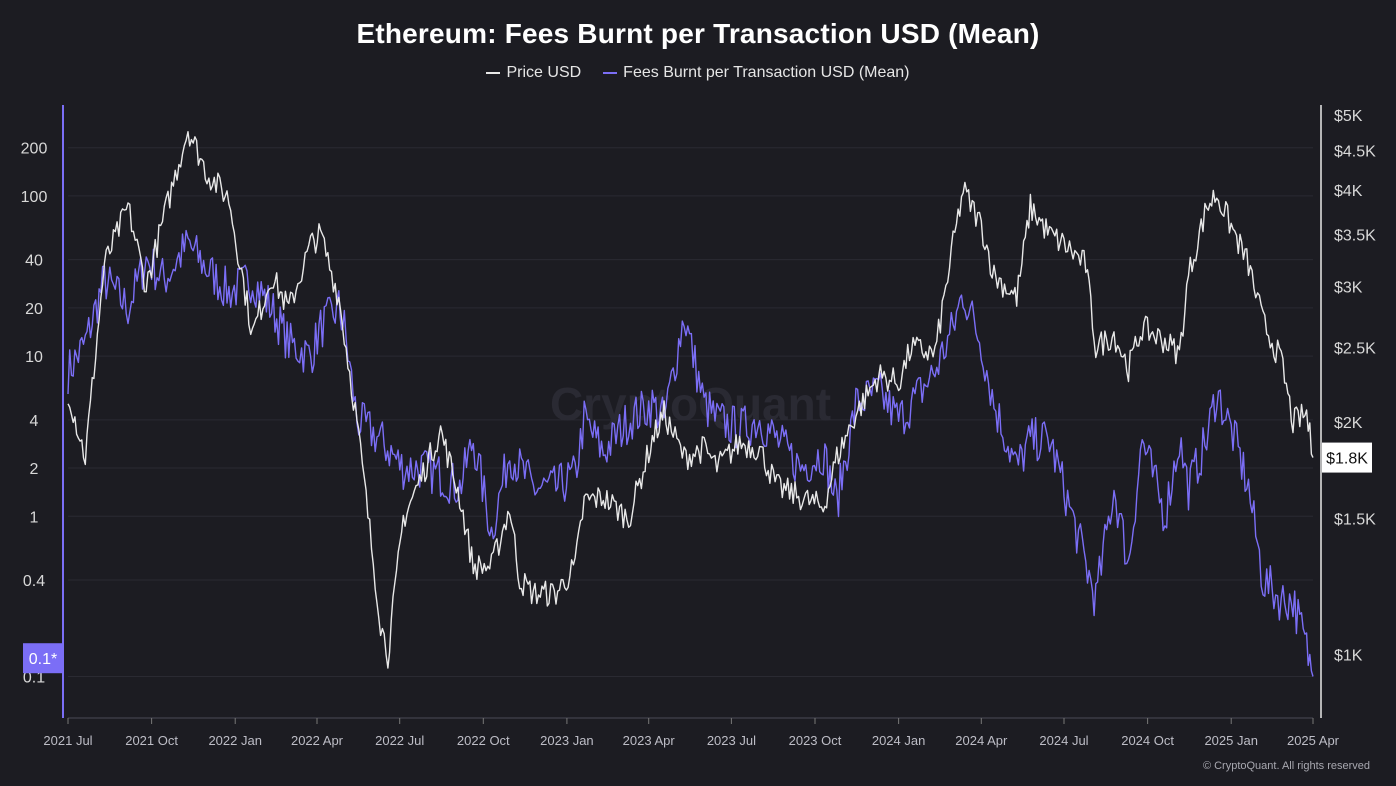  I want to click on y-left-tick-label: 200, so click(34, 149).